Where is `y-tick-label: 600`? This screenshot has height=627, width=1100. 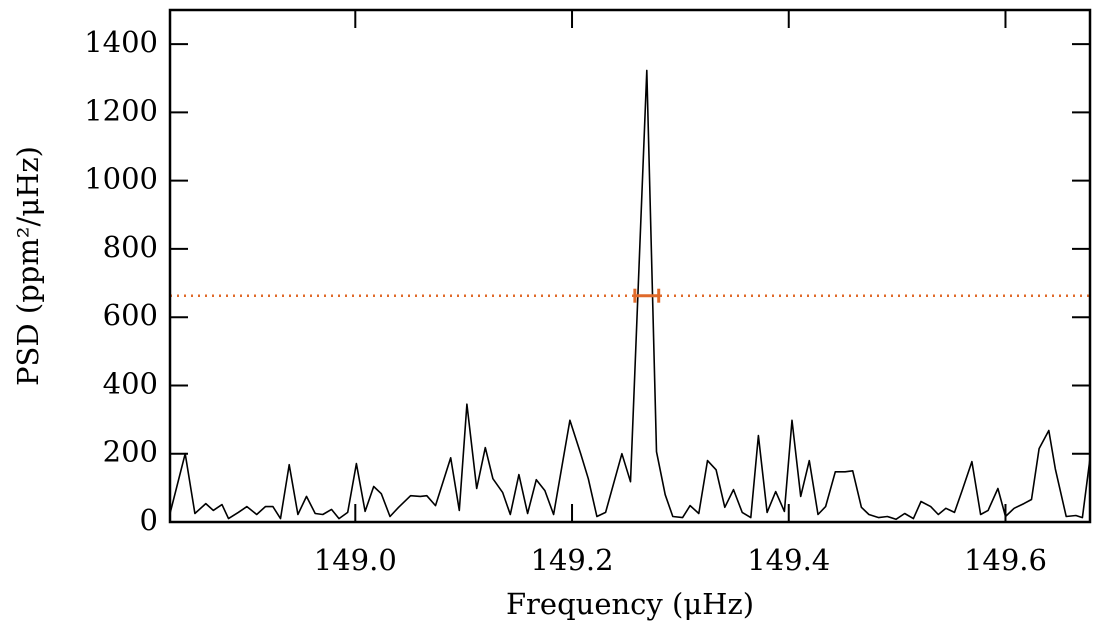
y-tick-label: 600 is located at coordinates (130, 315).